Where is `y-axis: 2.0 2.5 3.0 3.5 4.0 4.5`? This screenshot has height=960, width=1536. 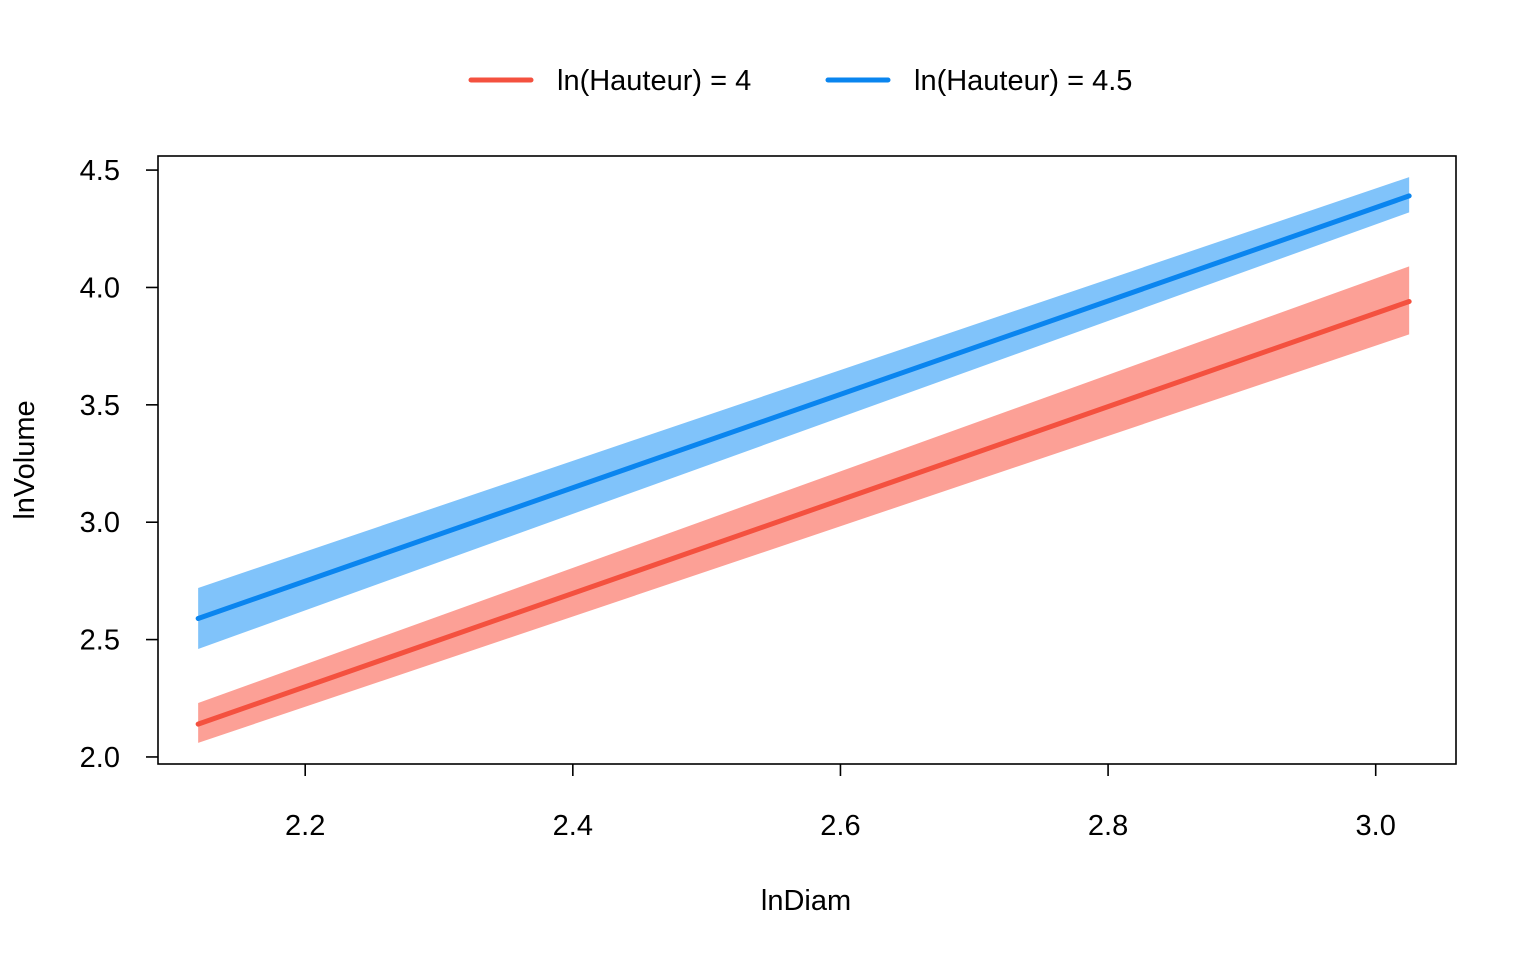
y-axis: 2.0 2.5 3.0 3.5 4.0 4.5 is located at coordinates (119, 464).